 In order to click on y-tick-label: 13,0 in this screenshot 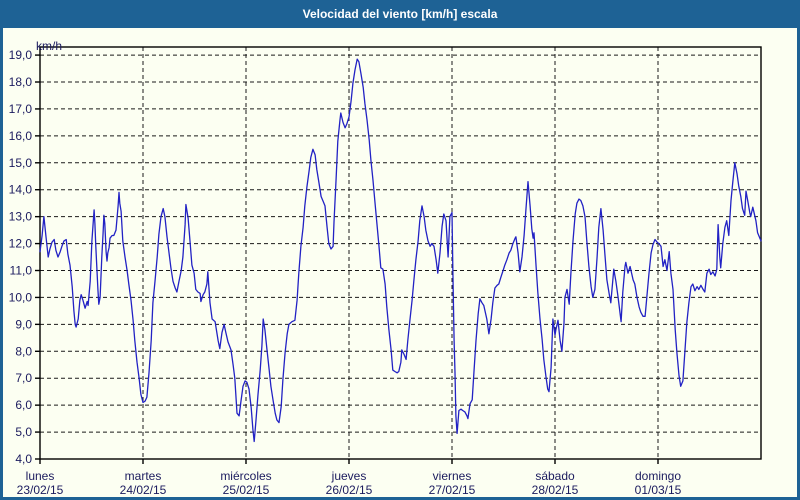, I will do `click(21, 217)`.